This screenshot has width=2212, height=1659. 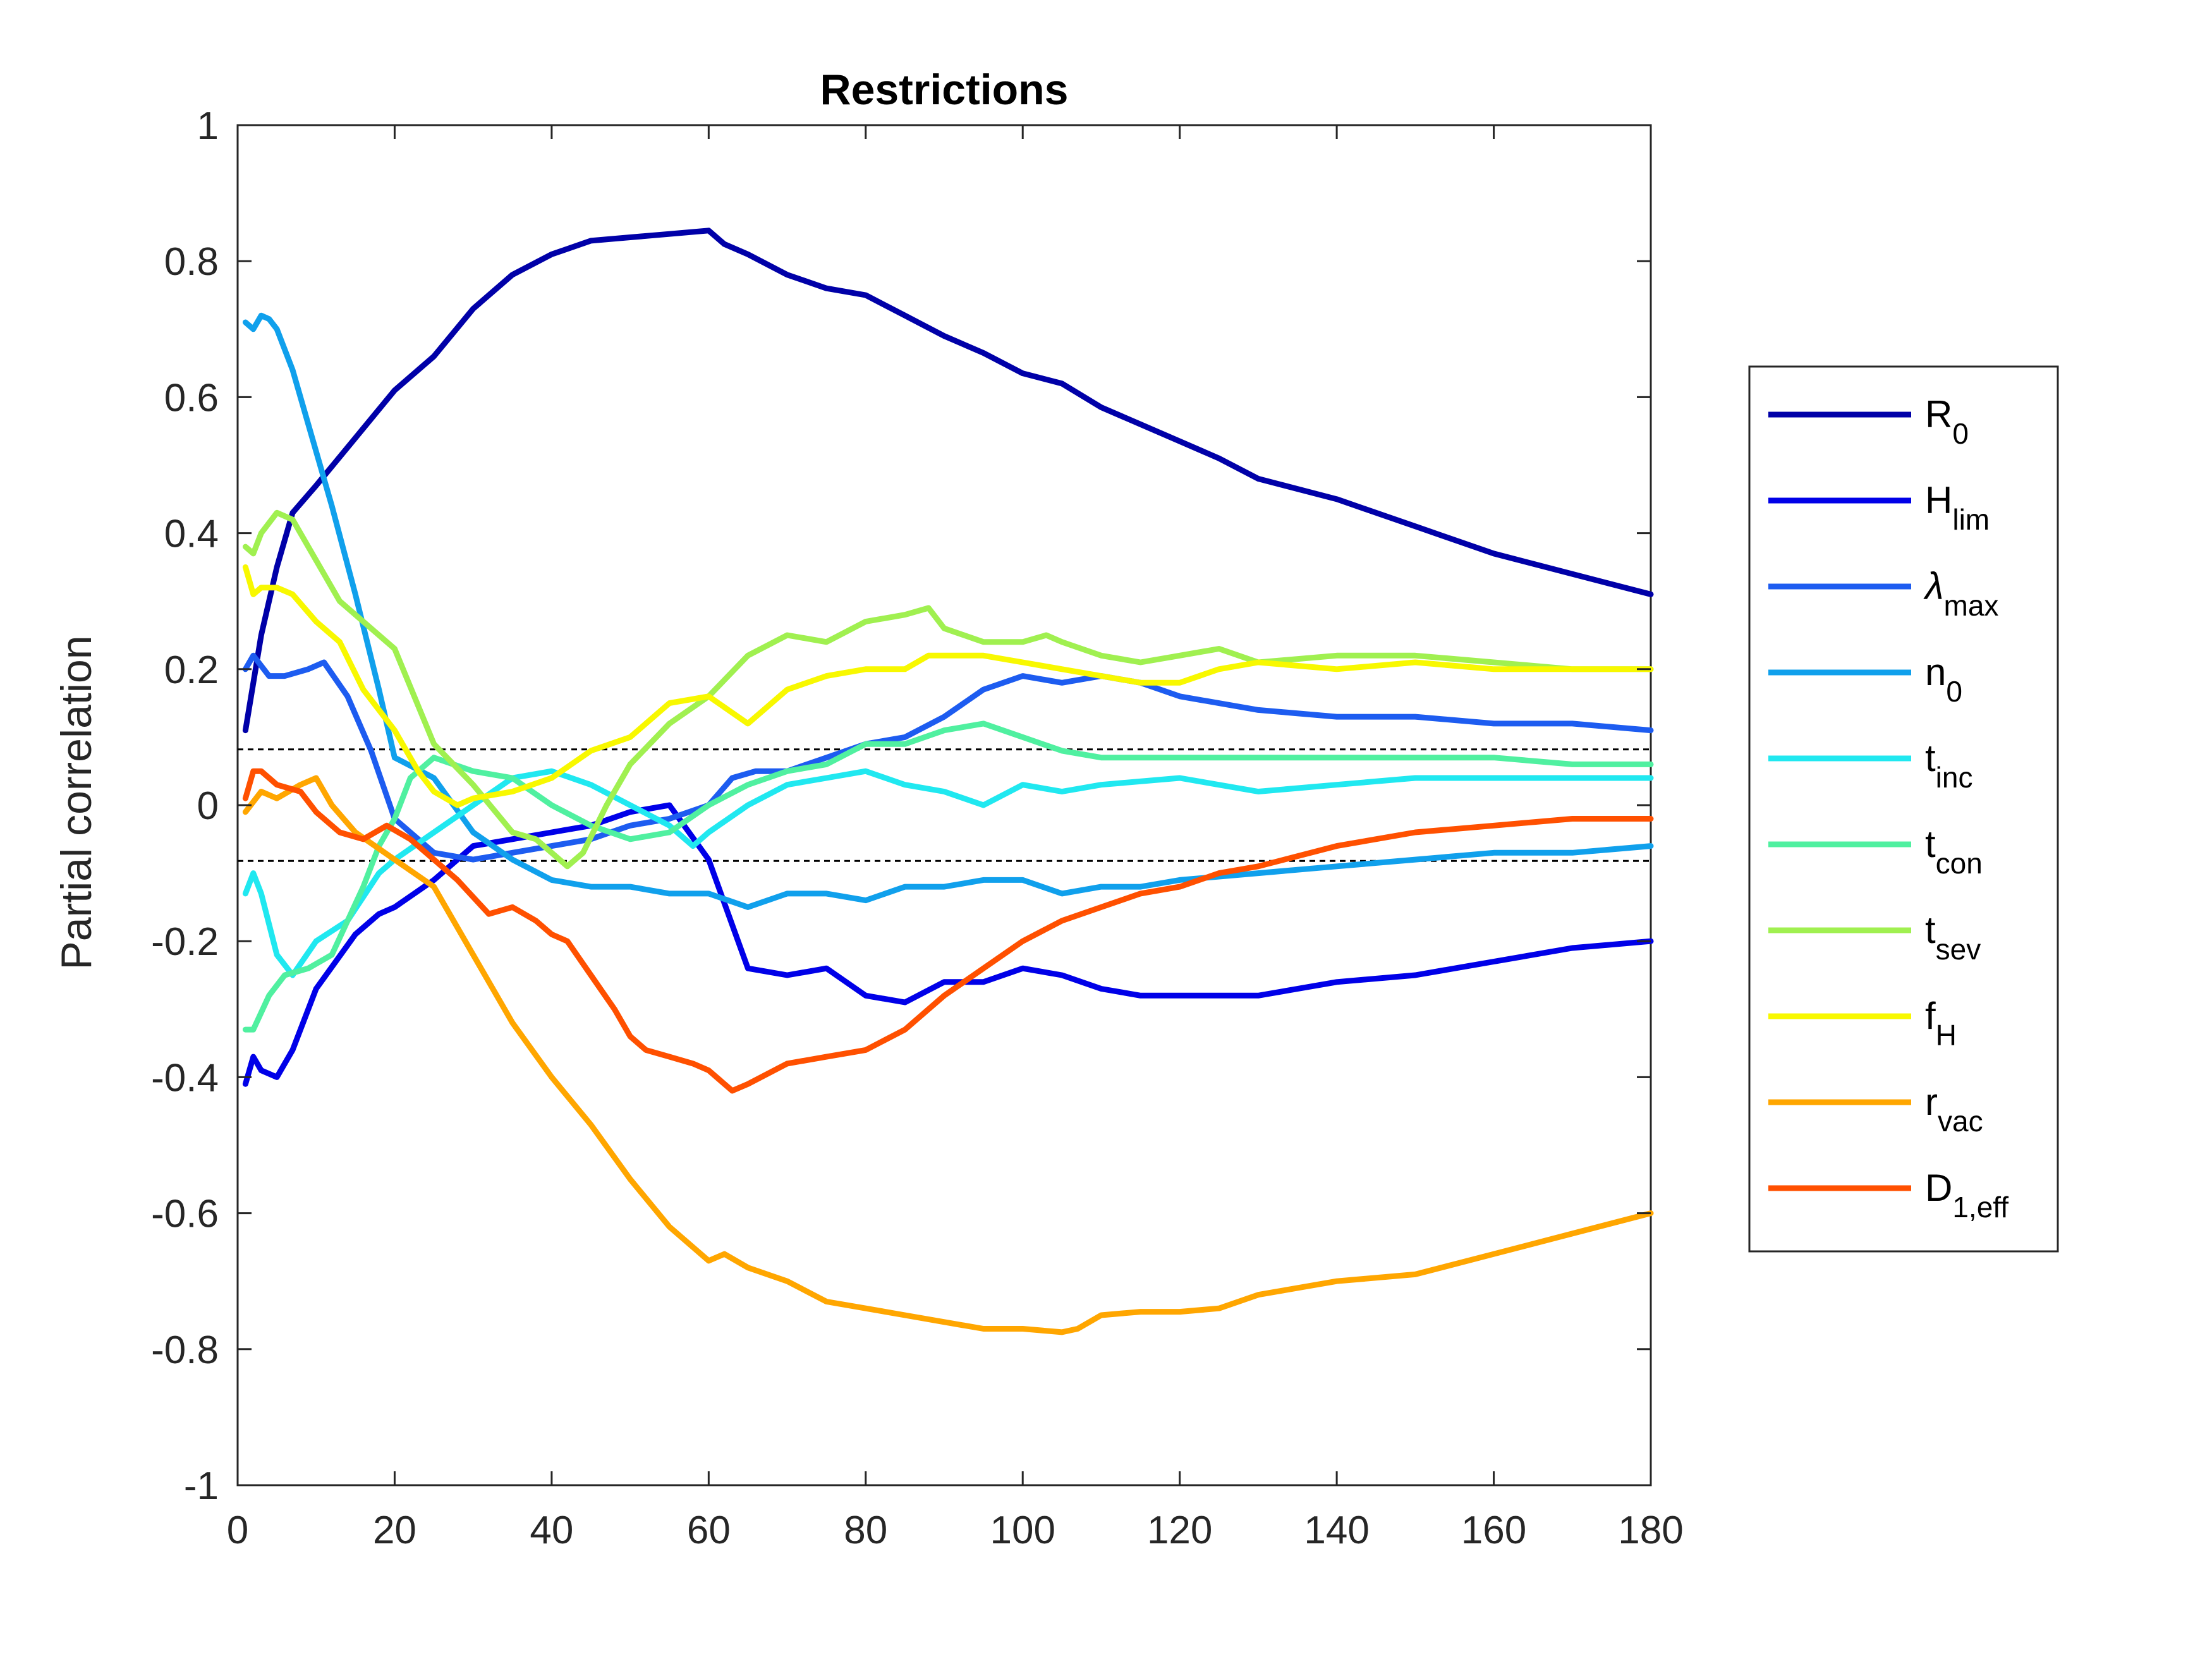 What do you see at coordinates (202, 1486) in the screenshot?
I see `y-tick-label: -1` at bounding box center [202, 1486].